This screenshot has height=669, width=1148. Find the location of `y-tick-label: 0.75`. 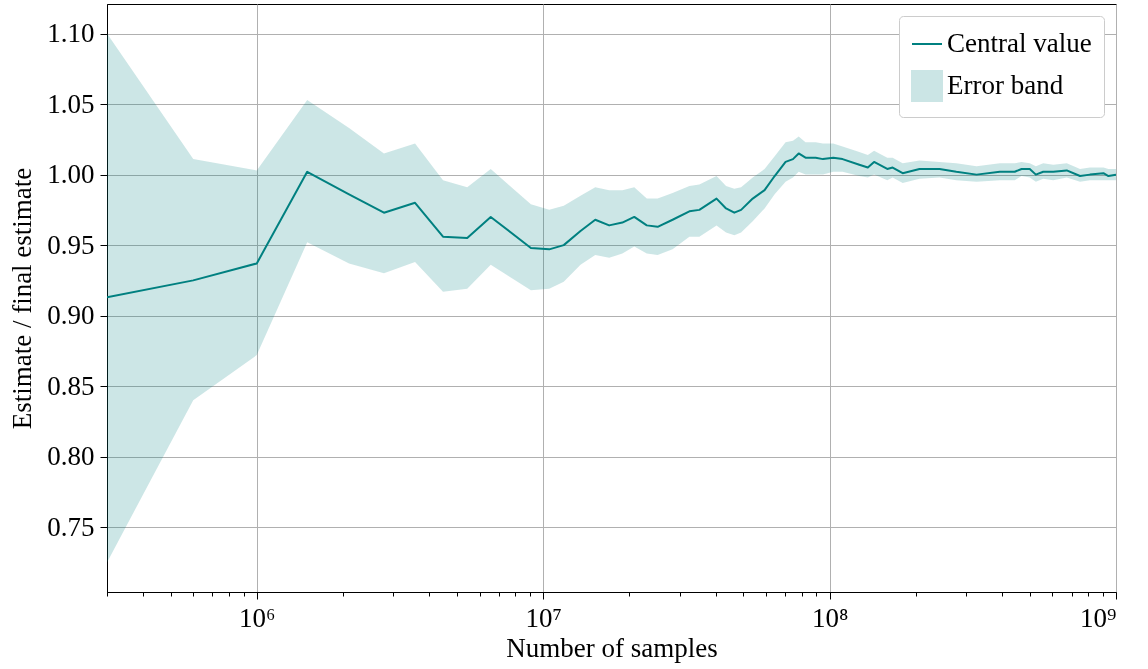

y-tick-label: 0.75 is located at coordinates (71, 526).